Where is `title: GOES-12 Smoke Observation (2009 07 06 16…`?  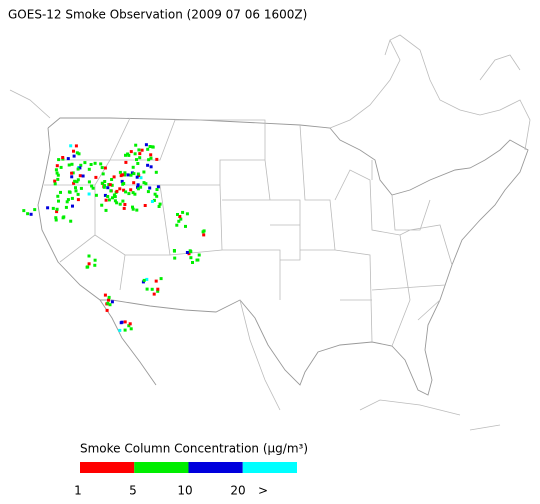 title: GOES-12 Smoke Observation (2009 07 06 16… is located at coordinates (157, 15).